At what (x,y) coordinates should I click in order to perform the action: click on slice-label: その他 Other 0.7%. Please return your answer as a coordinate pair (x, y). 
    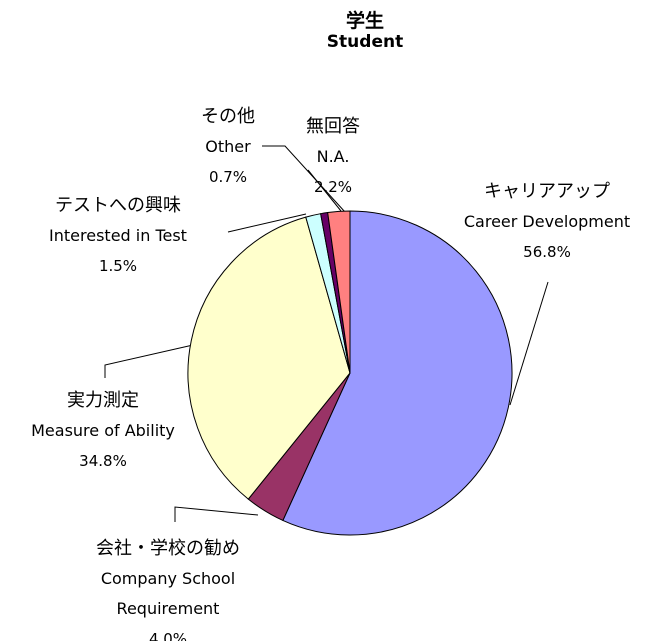
    Looking at the image, I should click on (228, 147).